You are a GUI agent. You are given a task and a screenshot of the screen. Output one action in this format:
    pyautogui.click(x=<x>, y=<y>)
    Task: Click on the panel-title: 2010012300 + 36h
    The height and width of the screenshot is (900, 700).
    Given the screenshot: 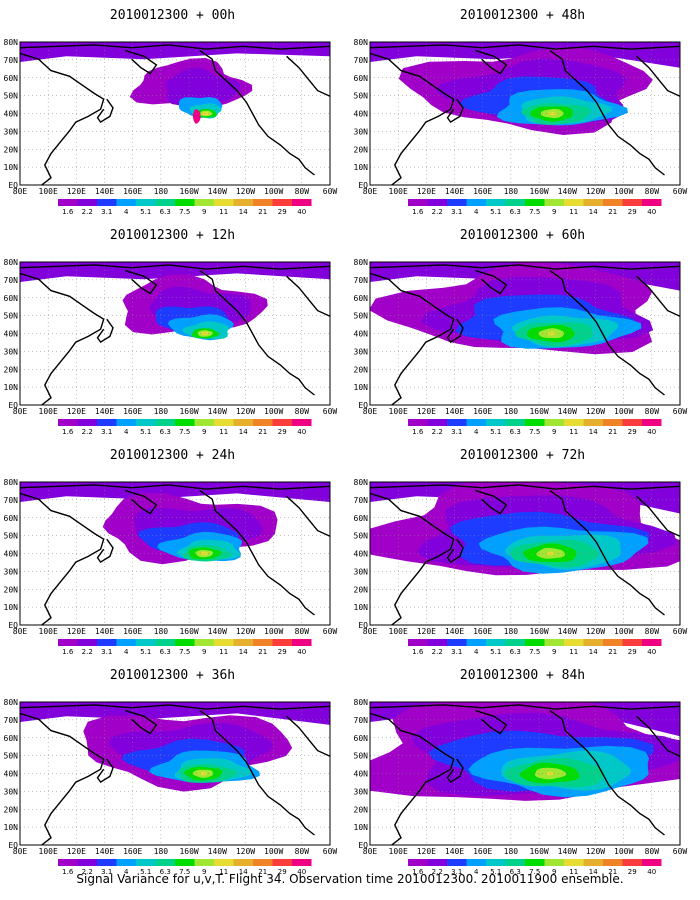 What is the action you would take?
    pyautogui.click(x=172, y=675)
    